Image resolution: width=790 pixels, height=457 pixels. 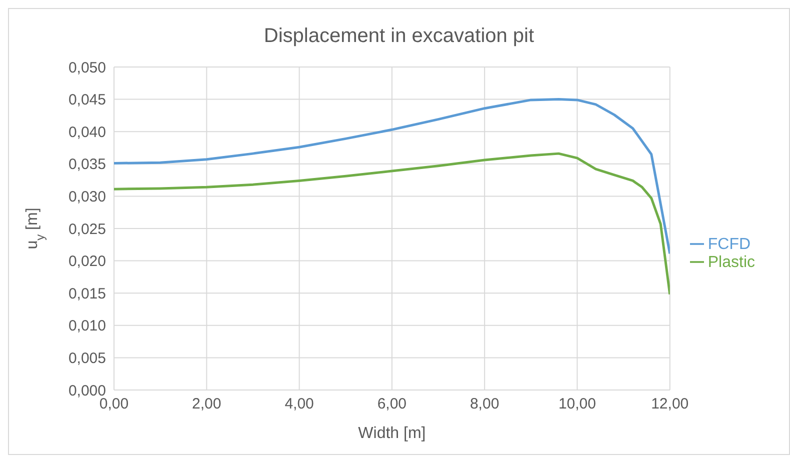 I want to click on y-tick-label: 0,045, so click(x=87, y=100).